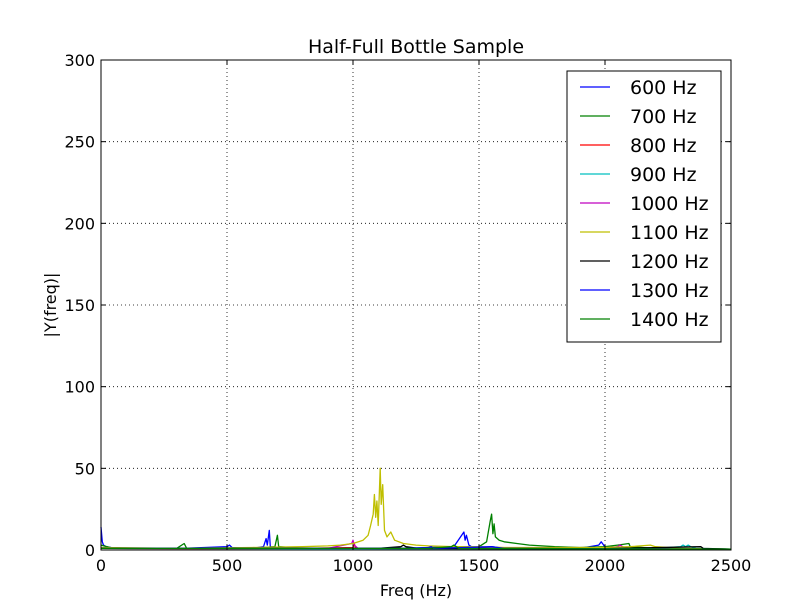 This screenshot has width=812, height=612. Describe the element at coordinates (416, 47) in the screenshot. I see `chart-title: Half-Full Bottle Sample` at that location.